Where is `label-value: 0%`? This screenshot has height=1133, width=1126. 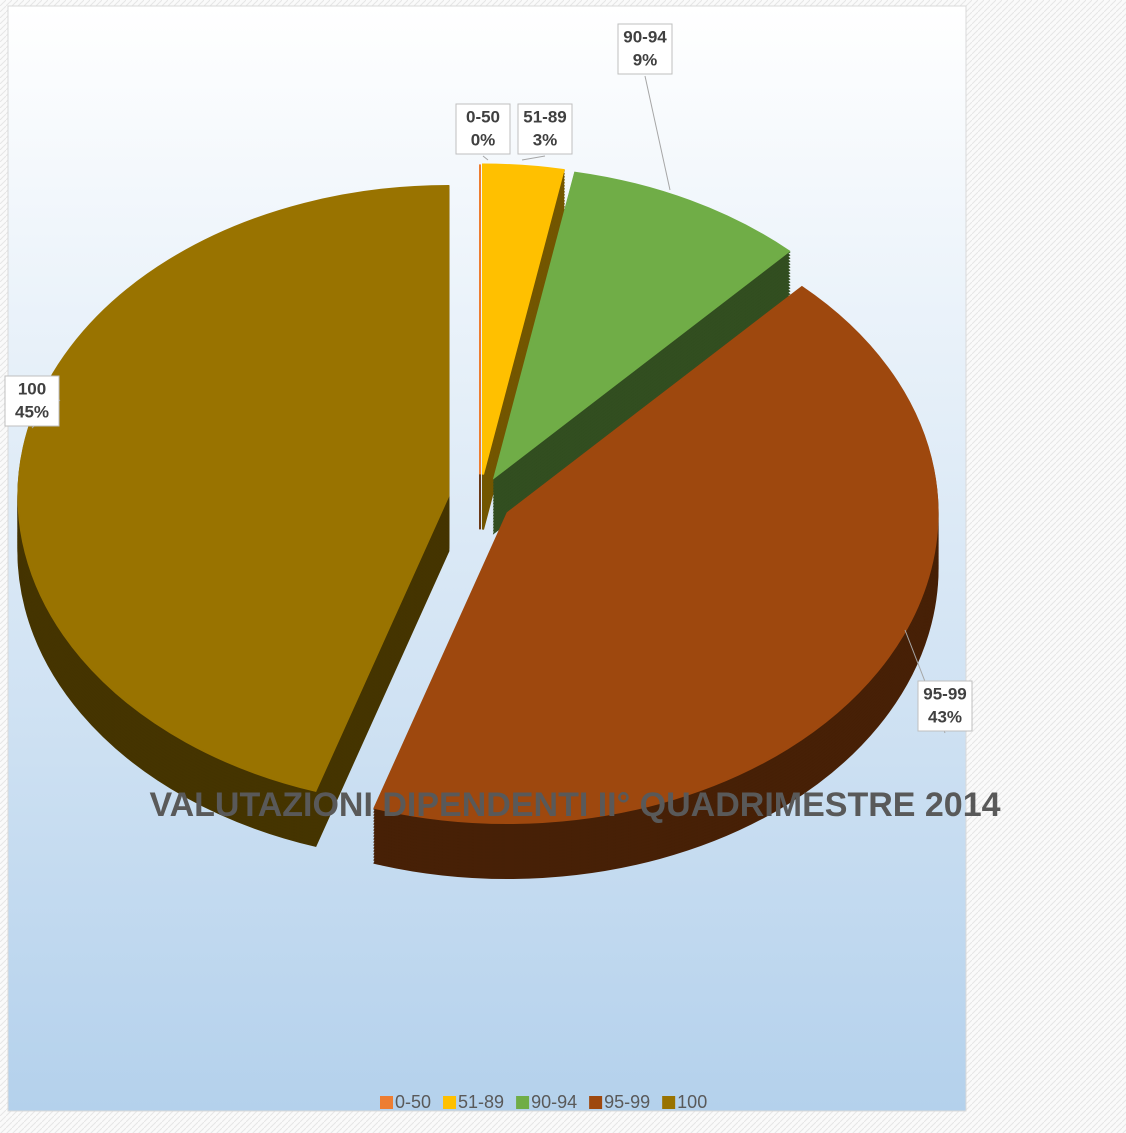 label-value: 0% is located at coordinates (483, 139).